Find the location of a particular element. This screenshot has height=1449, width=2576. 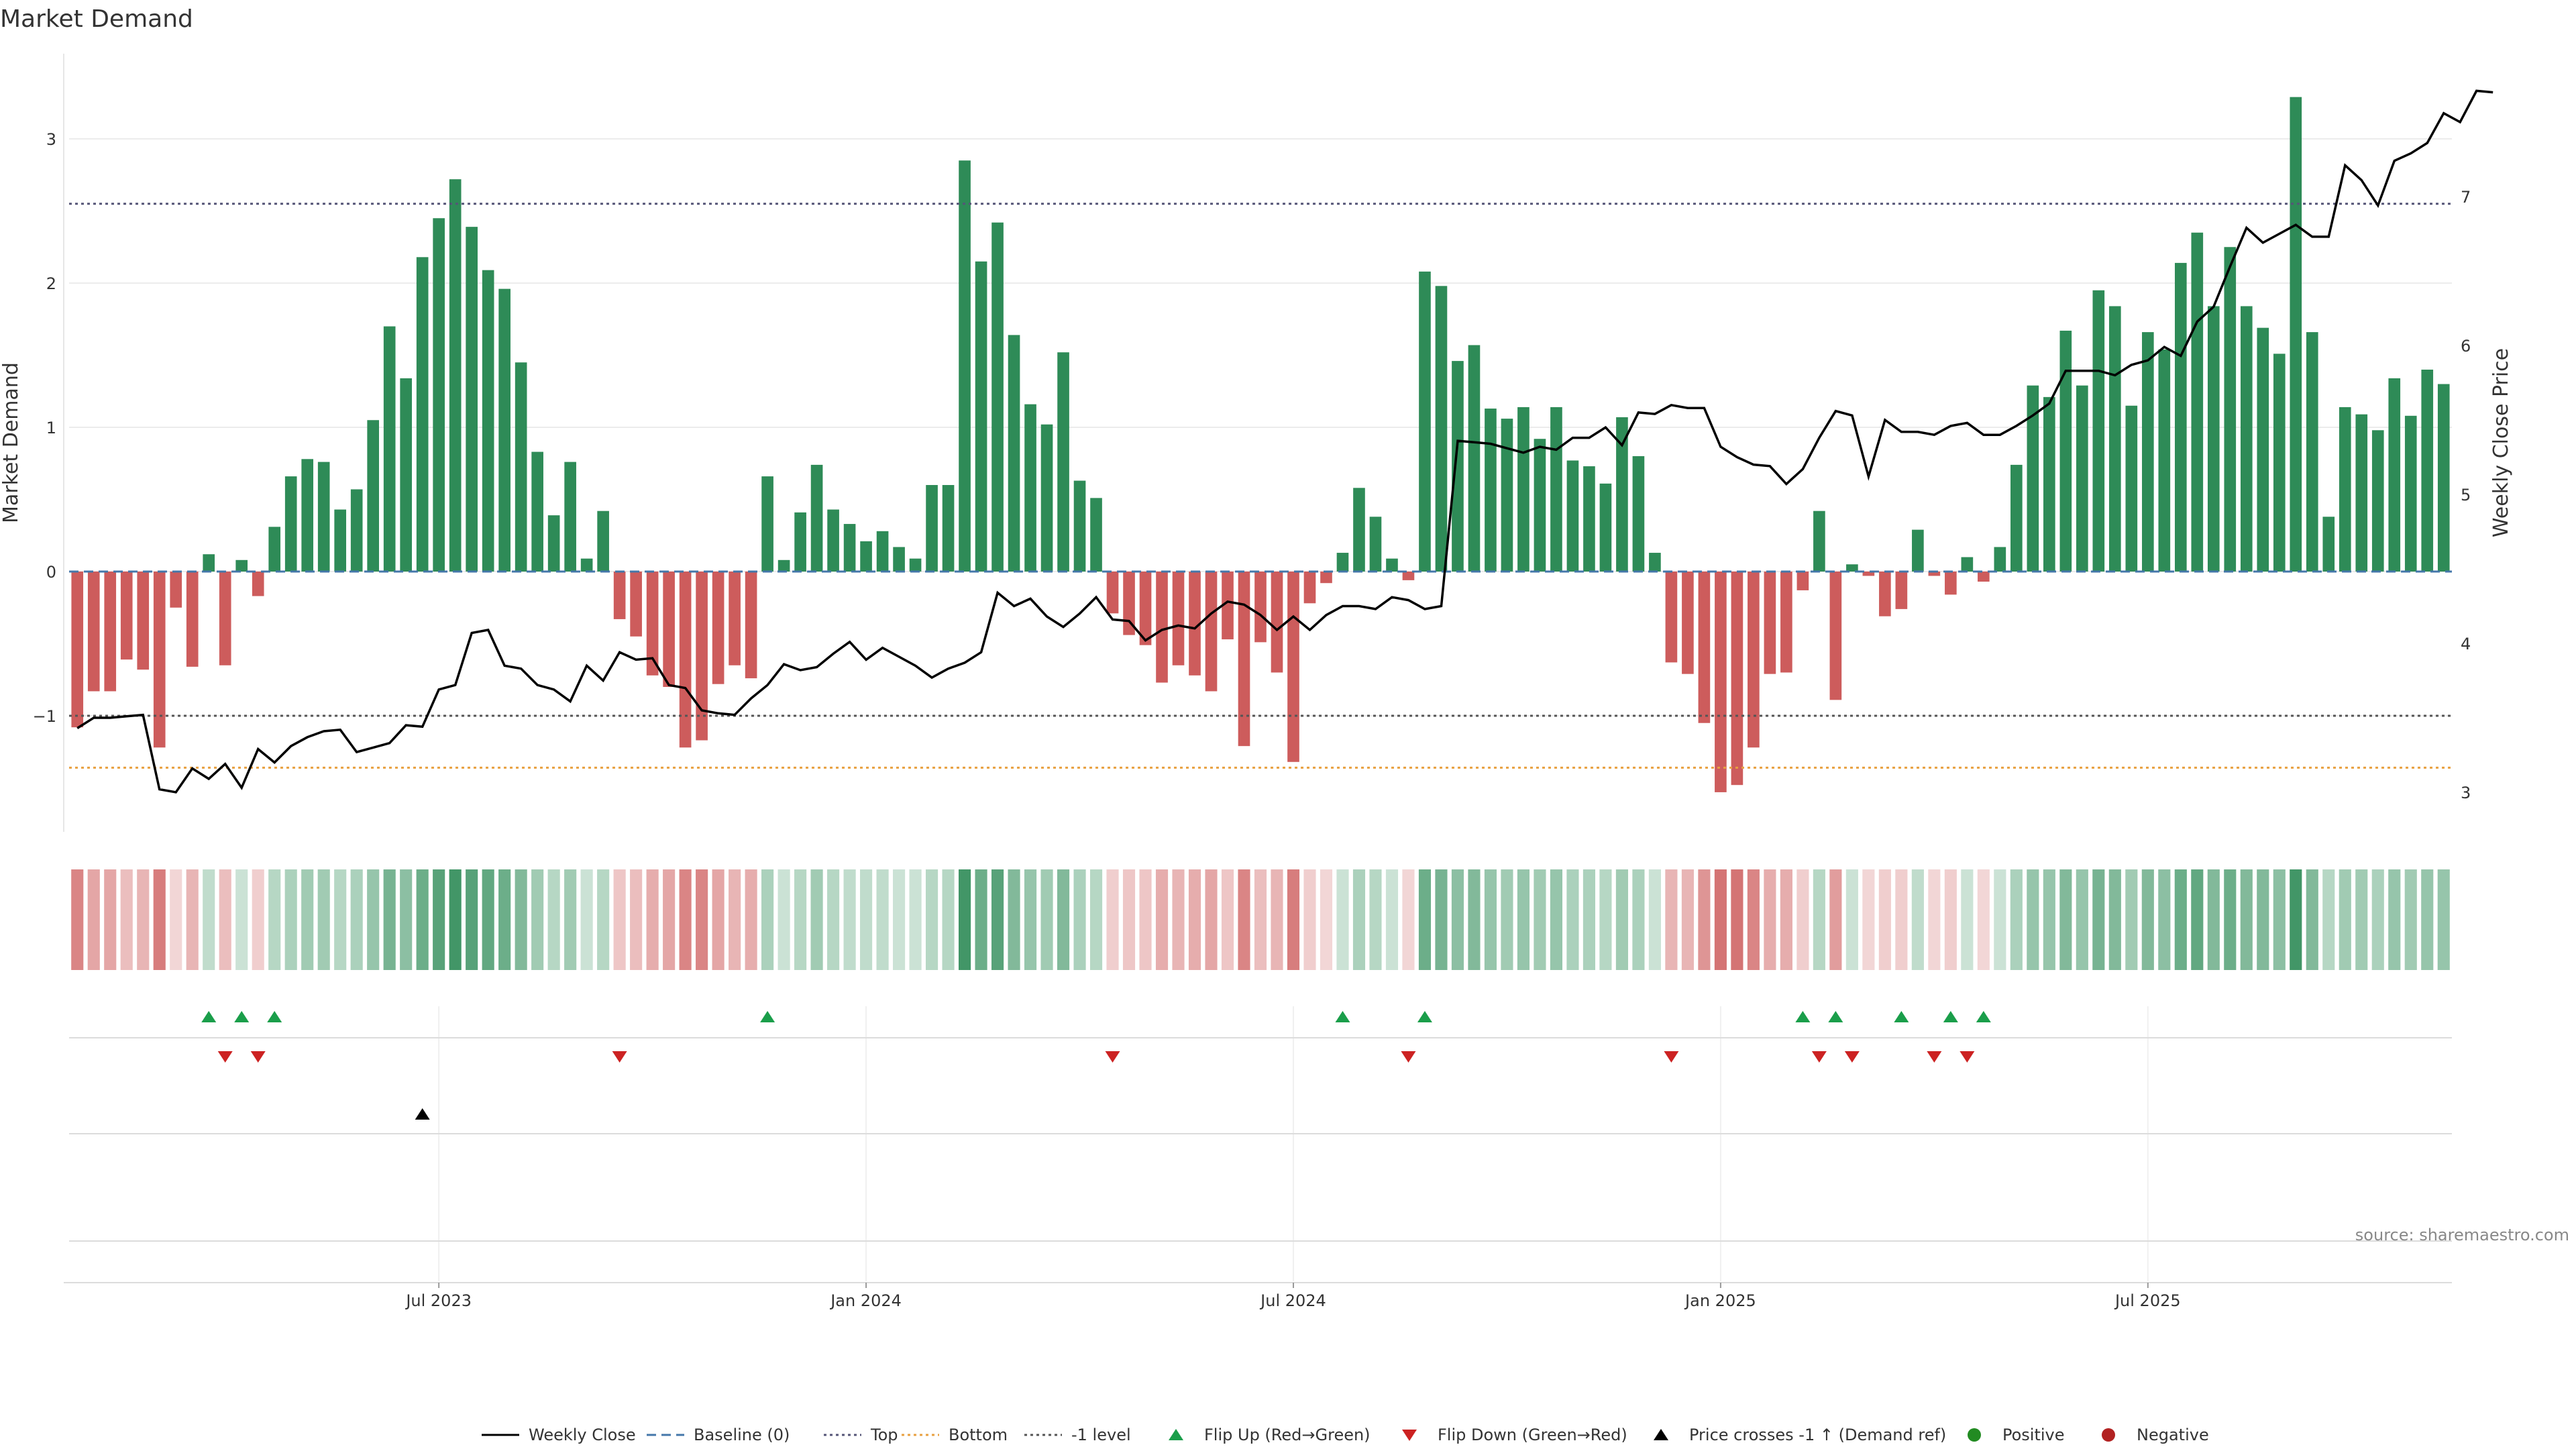

legend-label: Flip Down (Green→Red) is located at coordinates (1532, 1435).